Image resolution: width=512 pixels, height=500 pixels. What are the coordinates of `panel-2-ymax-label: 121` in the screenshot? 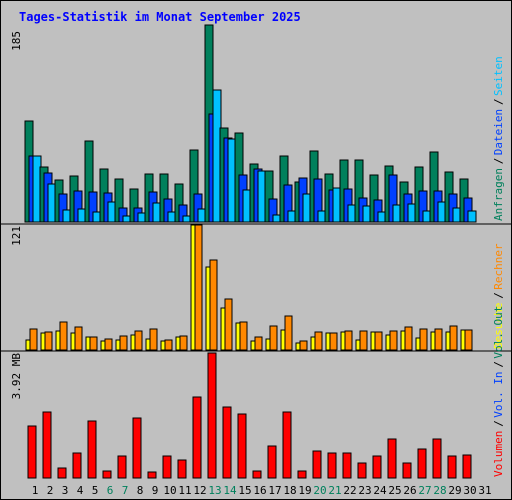 It's located at (16, 236).